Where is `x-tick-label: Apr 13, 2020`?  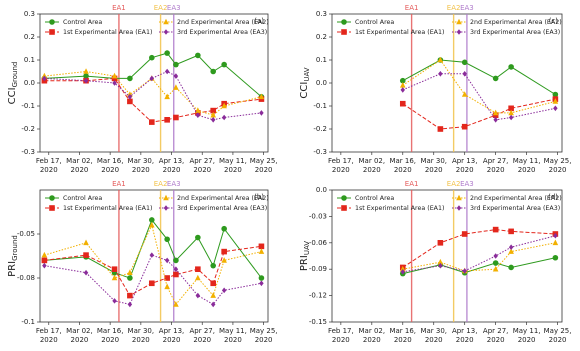
x-tick-label: Apr 13, 2020 is located at coordinates (464, 165).